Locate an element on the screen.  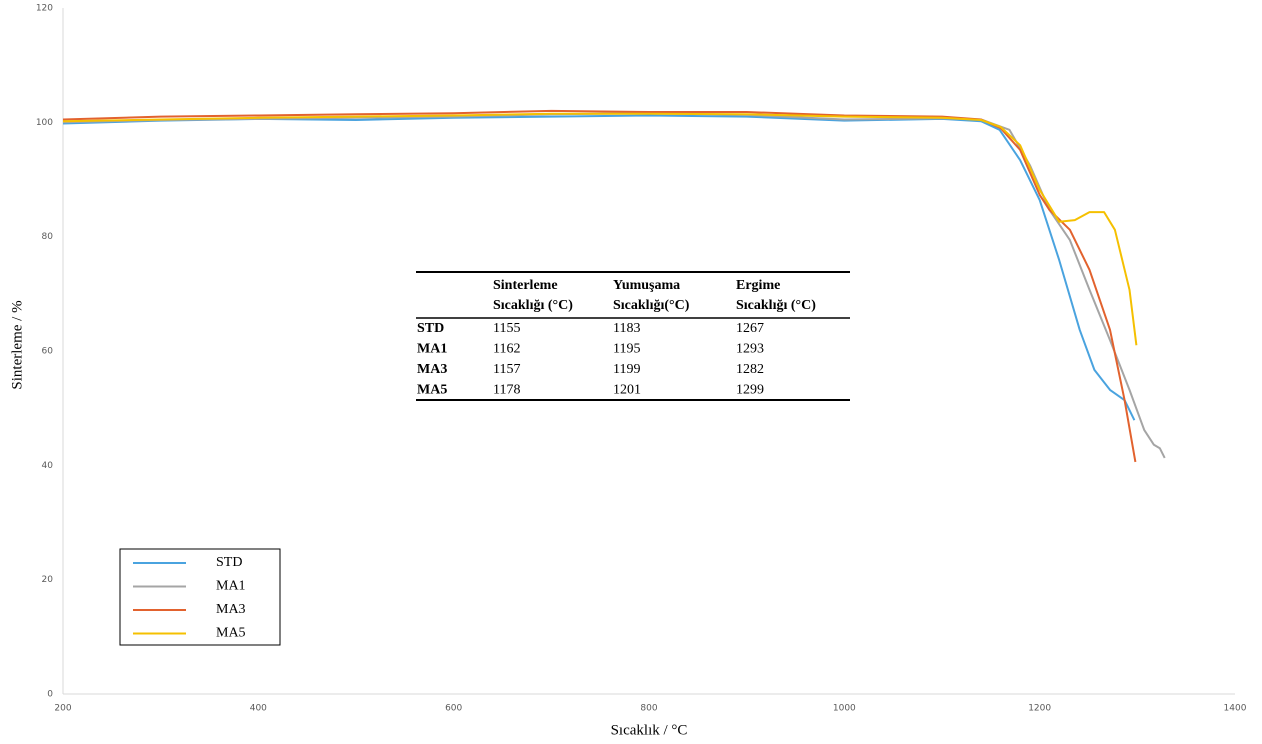
table-cell: 1178 is located at coordinates (506, 390).